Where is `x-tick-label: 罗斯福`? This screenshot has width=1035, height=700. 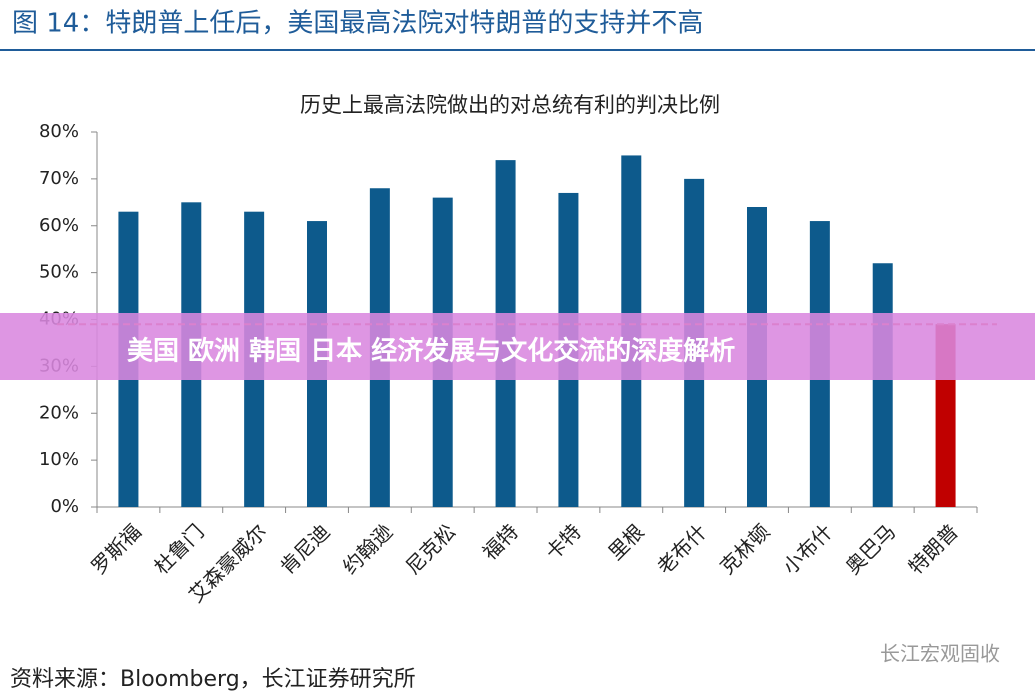
x-tick-label: 罗斯福 is located at coordinates (115, 548).